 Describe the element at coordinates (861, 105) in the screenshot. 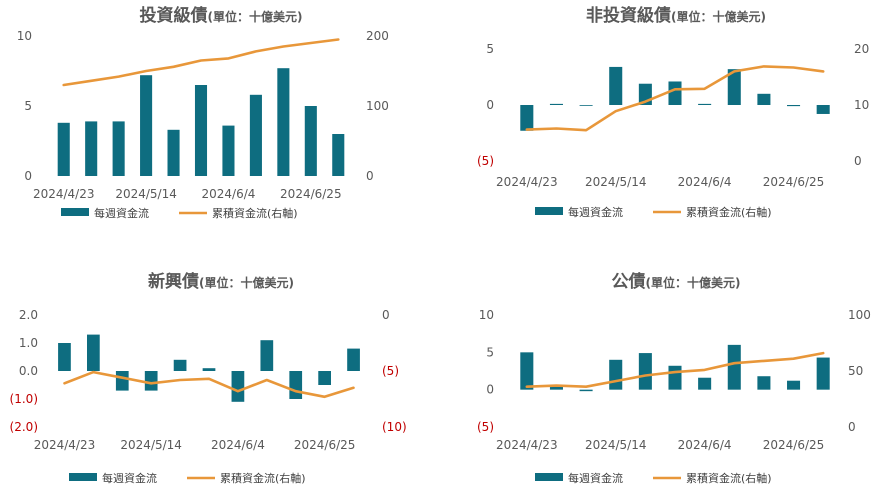

I see `y-right-tick: 10` at that location.